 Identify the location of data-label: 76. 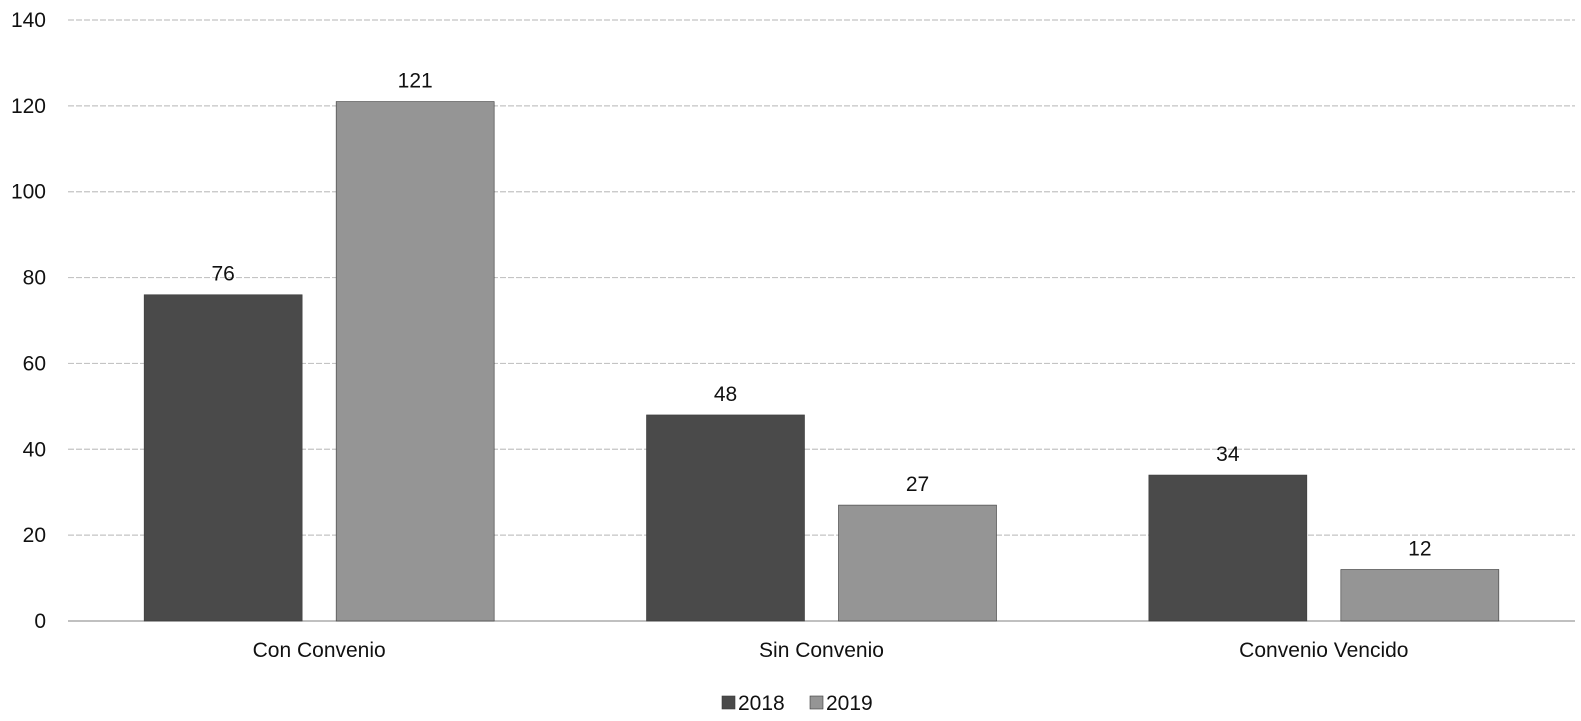
(222, 274).